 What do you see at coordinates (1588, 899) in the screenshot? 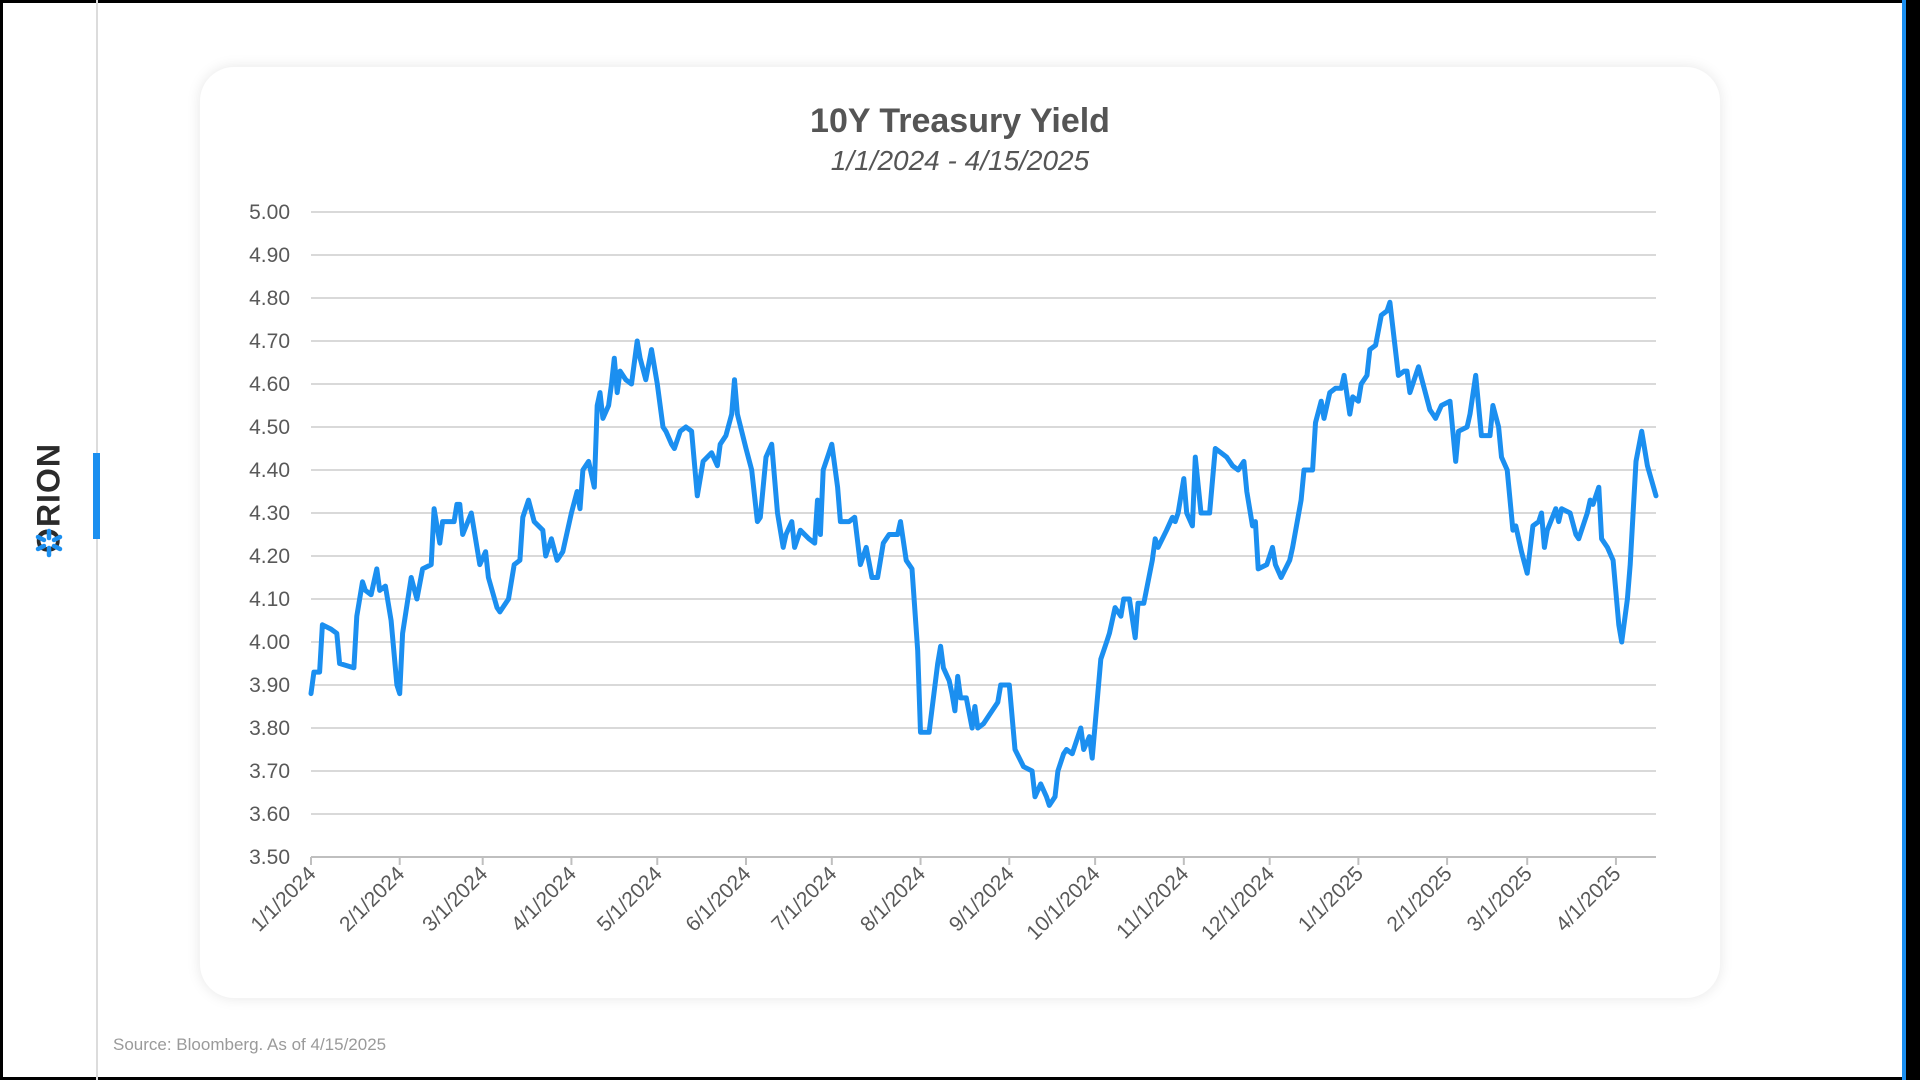
I see `x-tick-label: 4/1/2025` at bounding box center [1588, 899].